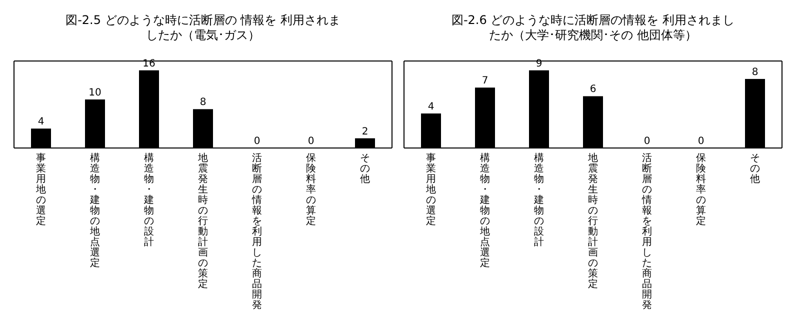  Describe the element at coordinates (365, 132) in the screenshot. I see `data-label: 2` at that location.